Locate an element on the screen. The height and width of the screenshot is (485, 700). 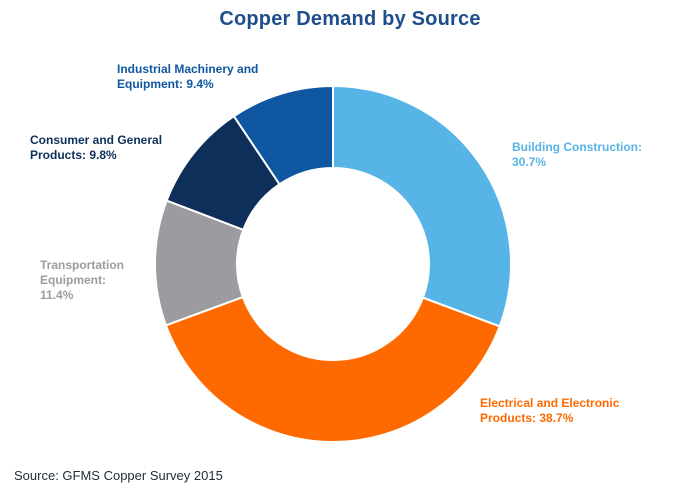
slice-building-construction is located at coordinates (422, 206).